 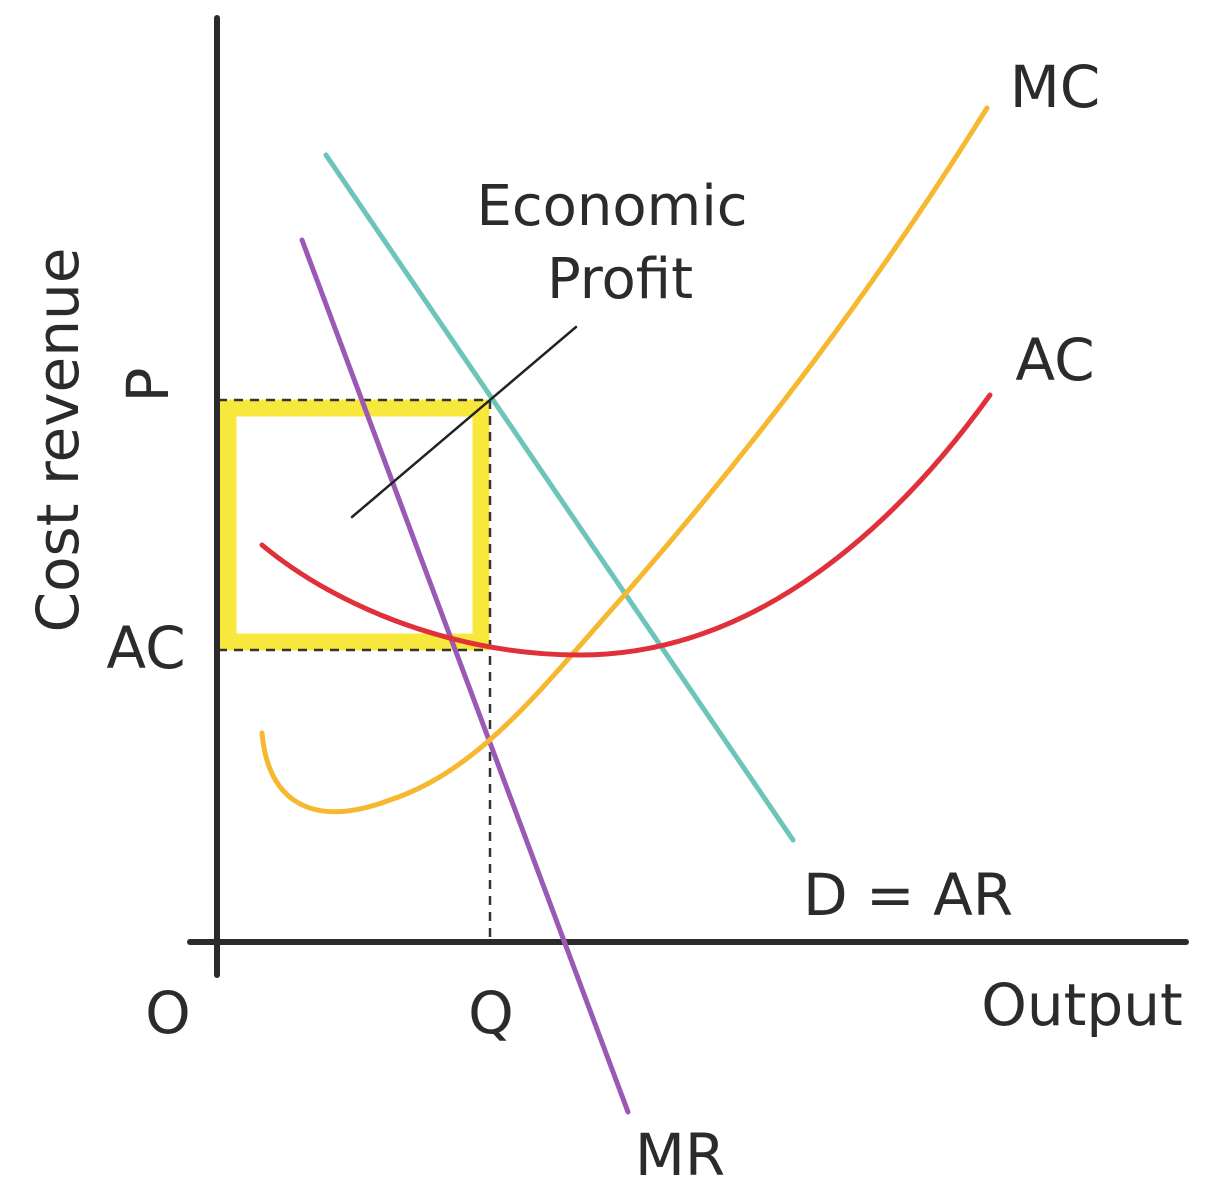 I want to click on origin-label: O, so click(x=168, y=1013).